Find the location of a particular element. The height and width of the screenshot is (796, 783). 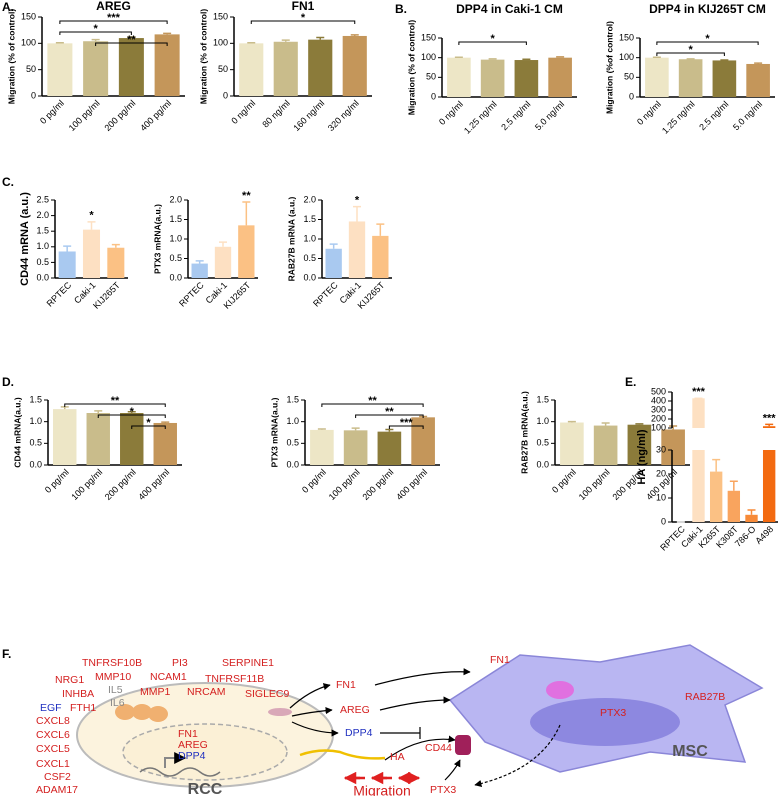

x-tick-label: 1.25 ng/ml is located at coordinates (678, 117).